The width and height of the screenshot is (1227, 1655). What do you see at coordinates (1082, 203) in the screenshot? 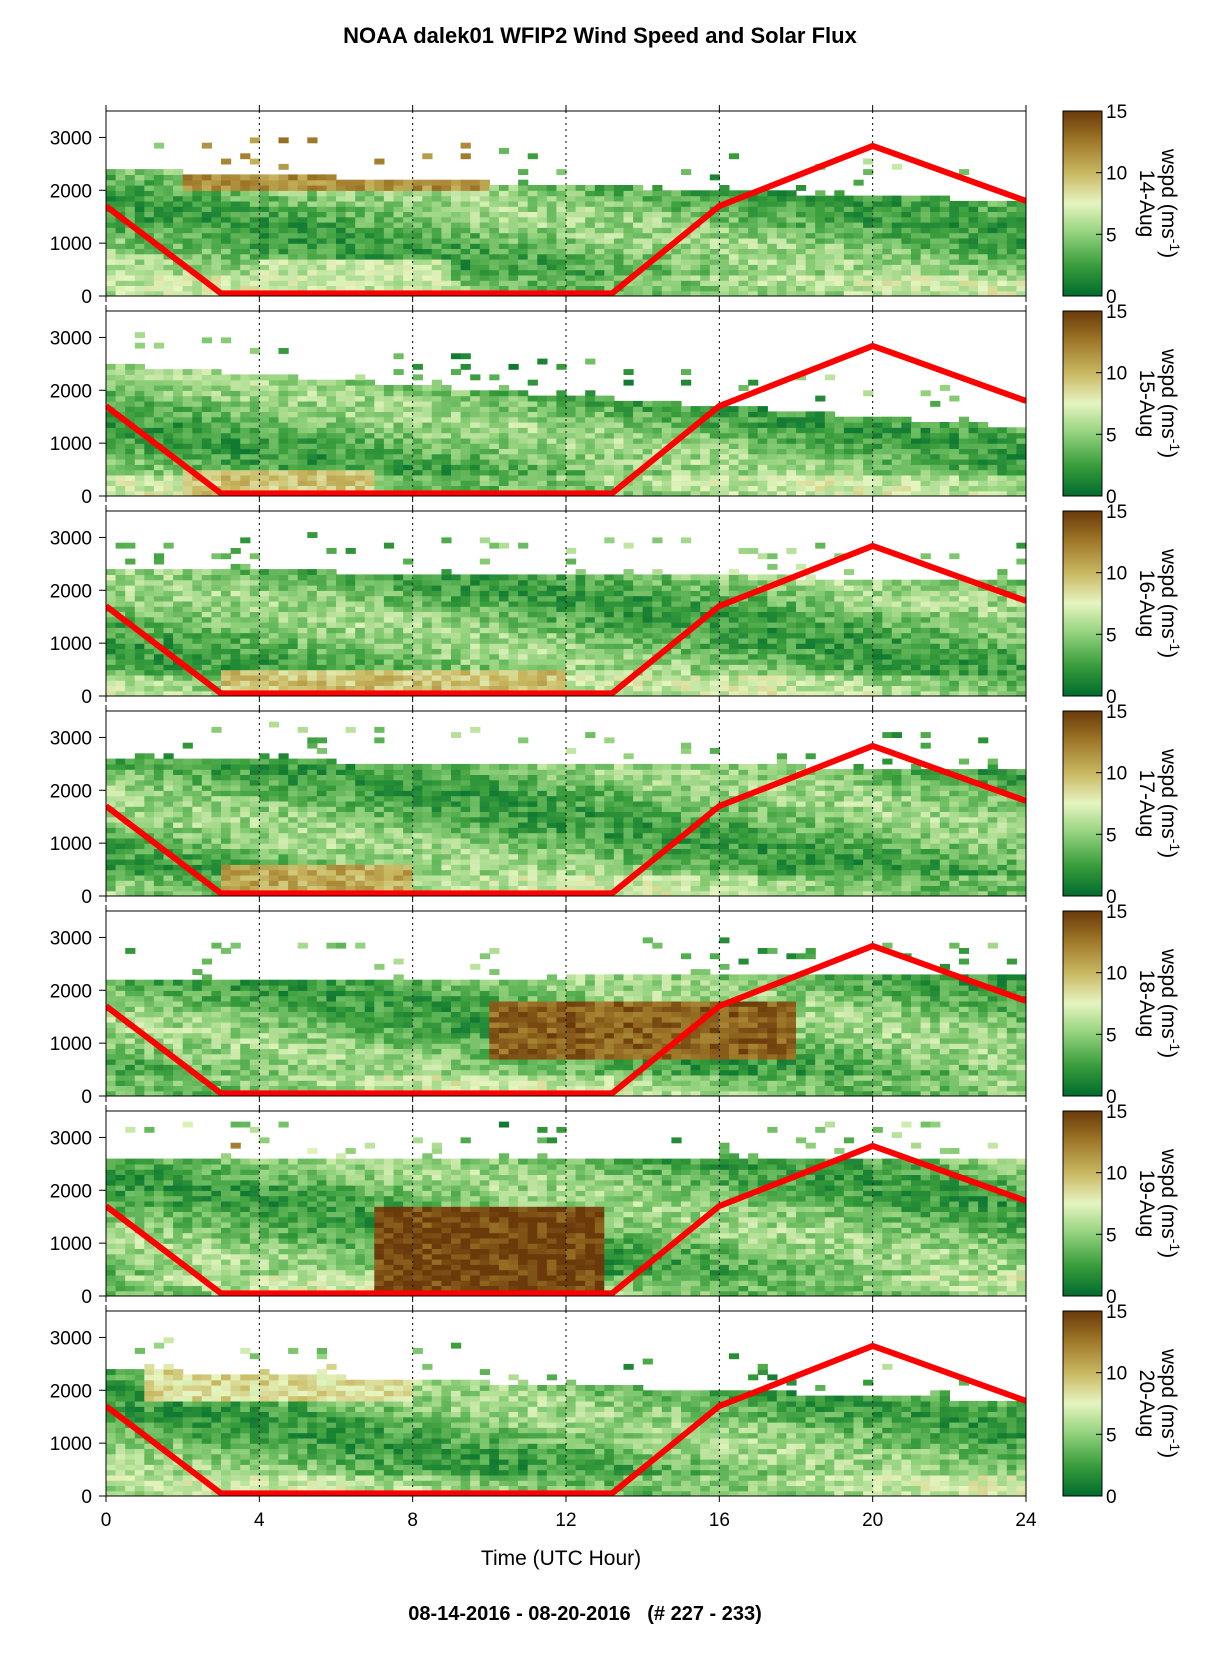
I see `colorbar` at bounding box center [1082, 203].